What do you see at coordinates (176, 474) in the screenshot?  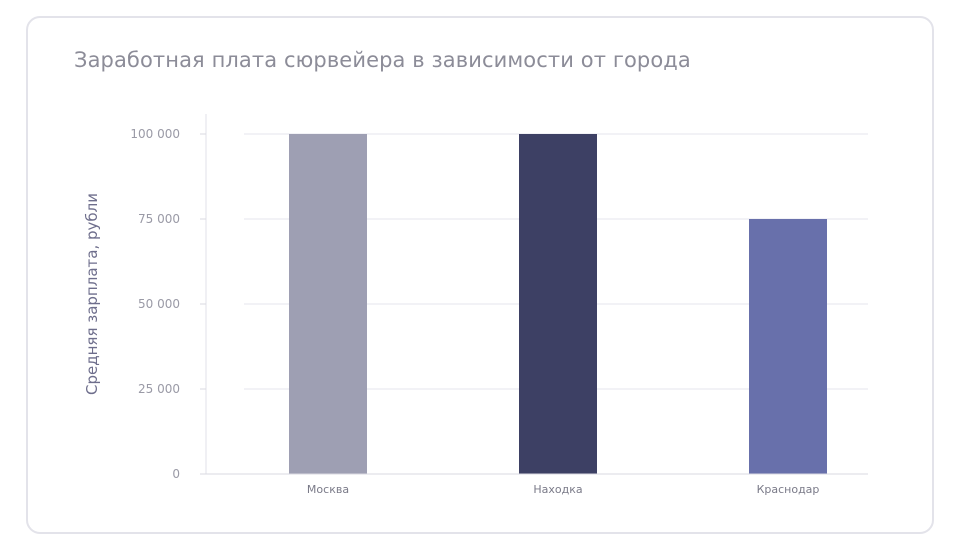 I see `y-tick-label: 0` at bounding box center [176, 474].